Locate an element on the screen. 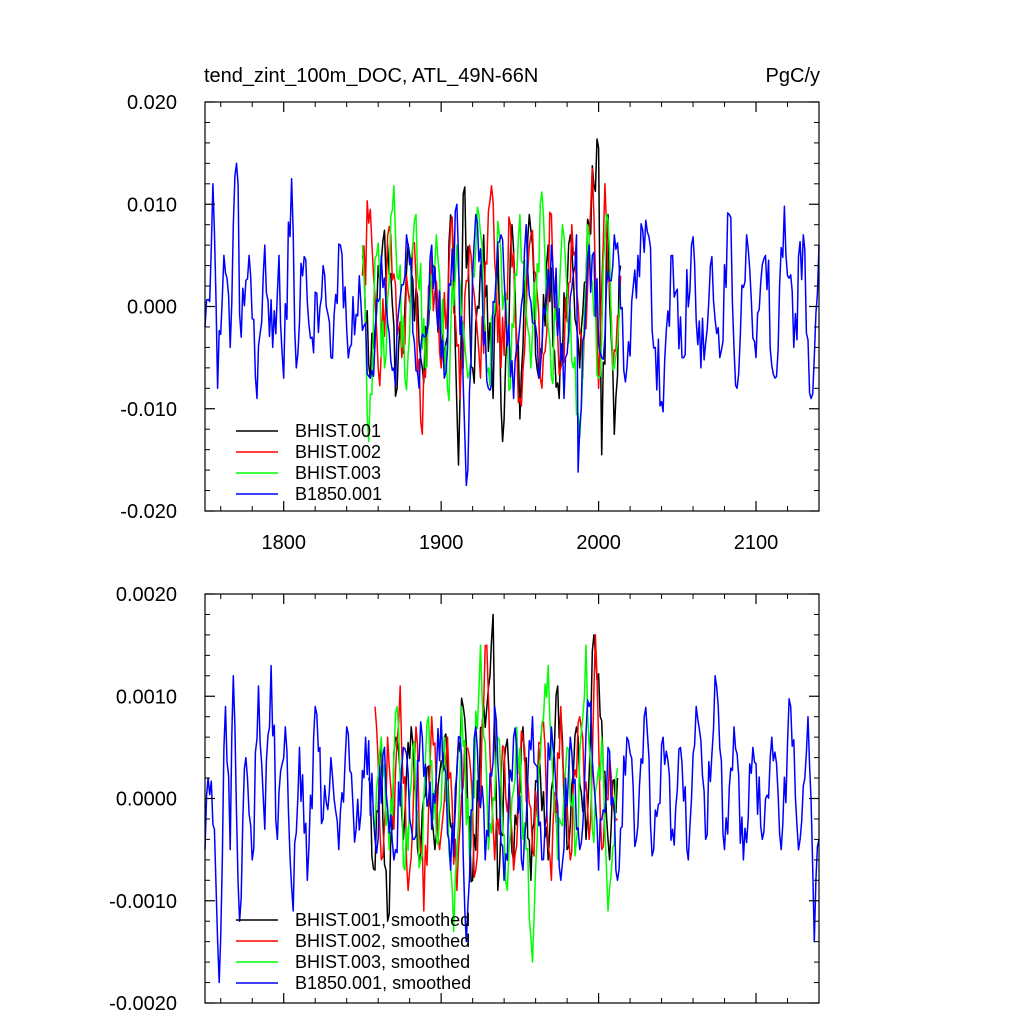 The width and height of the screenshot is (1024, 1029). y-tick-label: 0.000 is located at coordinates (152, 308).